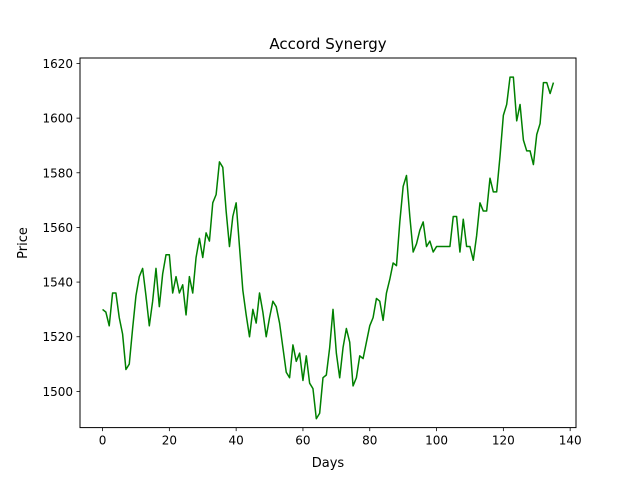 The height and width of the screenshot is (480, 640). Describe the element at coordinates (57, 283) in the screenshot. I see `y-tick-label: 1540` at that location.